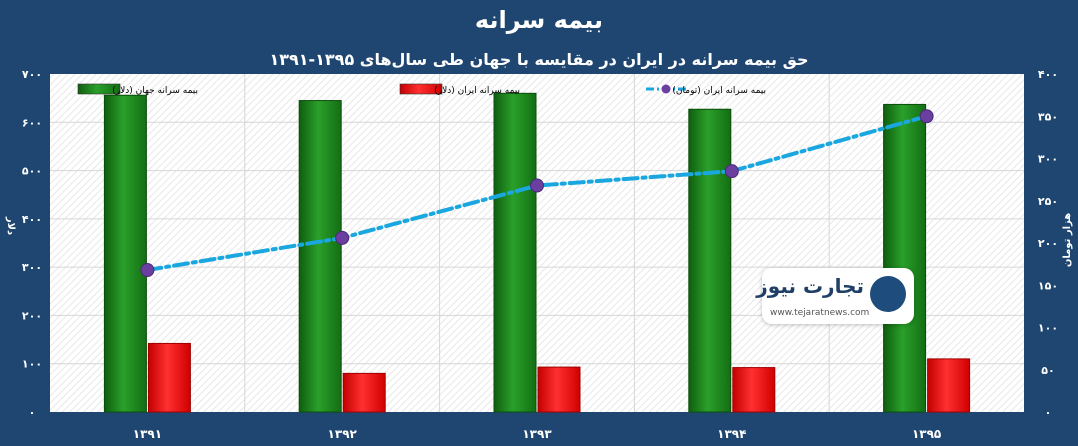 The height and width of the screenshot is (446, 1078). What do you see at coordinates (32, 315) in the screenshot?
I see `left-tick-label: ۲۰۰` at bounding box center [32, 315].